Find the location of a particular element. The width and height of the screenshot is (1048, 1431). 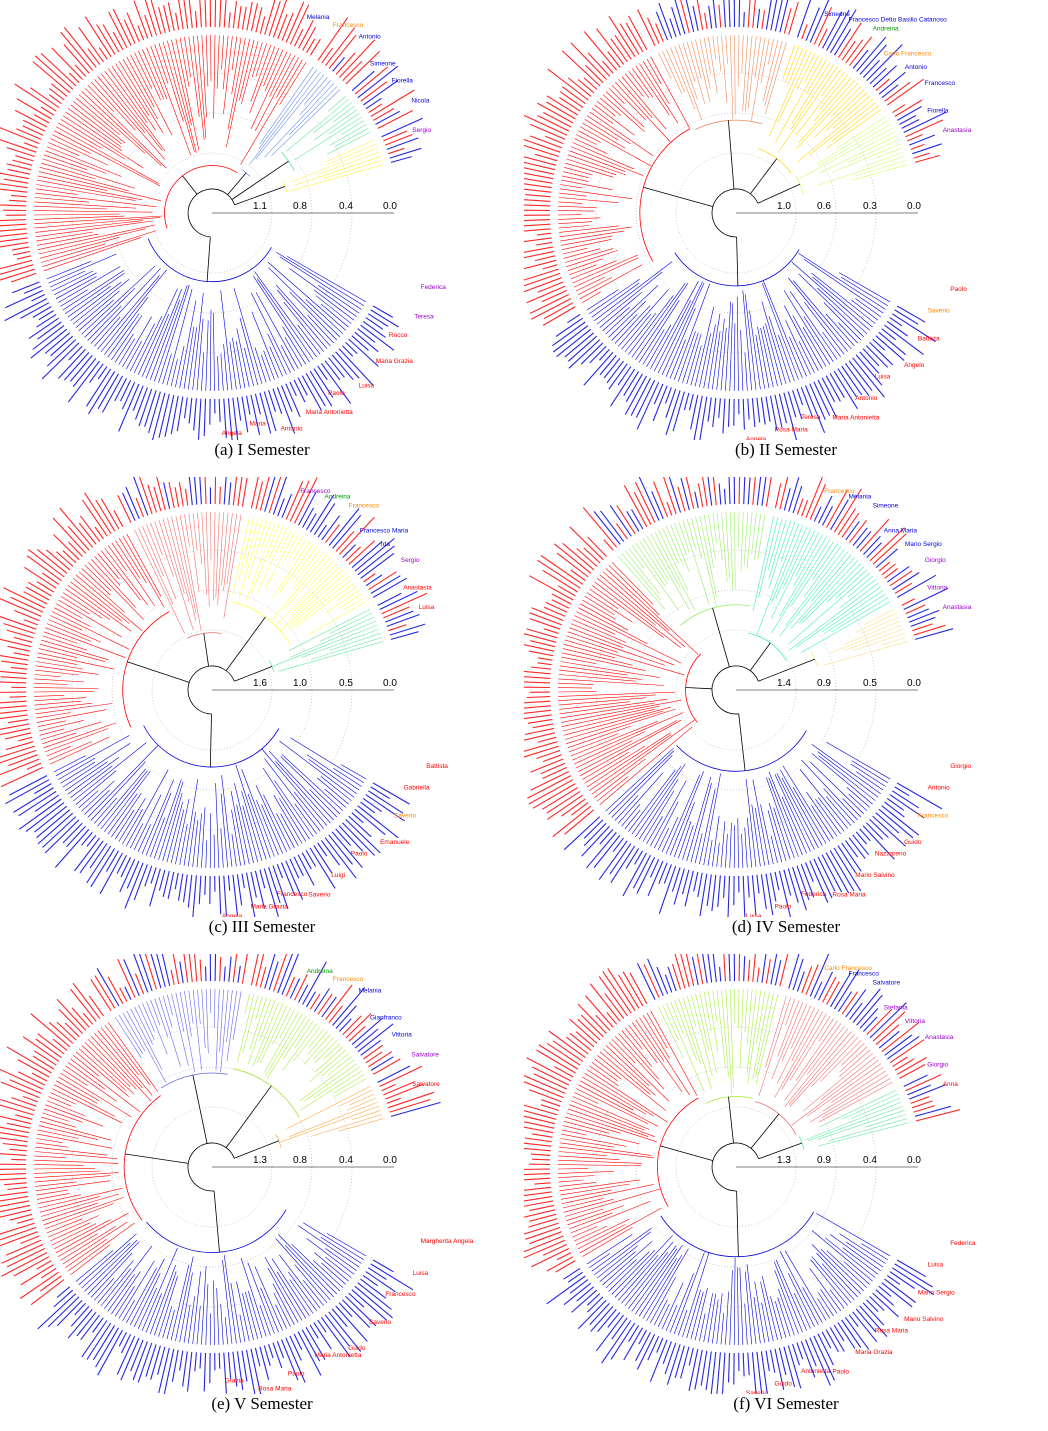

tip-label: Salvatore is located at coordinates (887, 983).